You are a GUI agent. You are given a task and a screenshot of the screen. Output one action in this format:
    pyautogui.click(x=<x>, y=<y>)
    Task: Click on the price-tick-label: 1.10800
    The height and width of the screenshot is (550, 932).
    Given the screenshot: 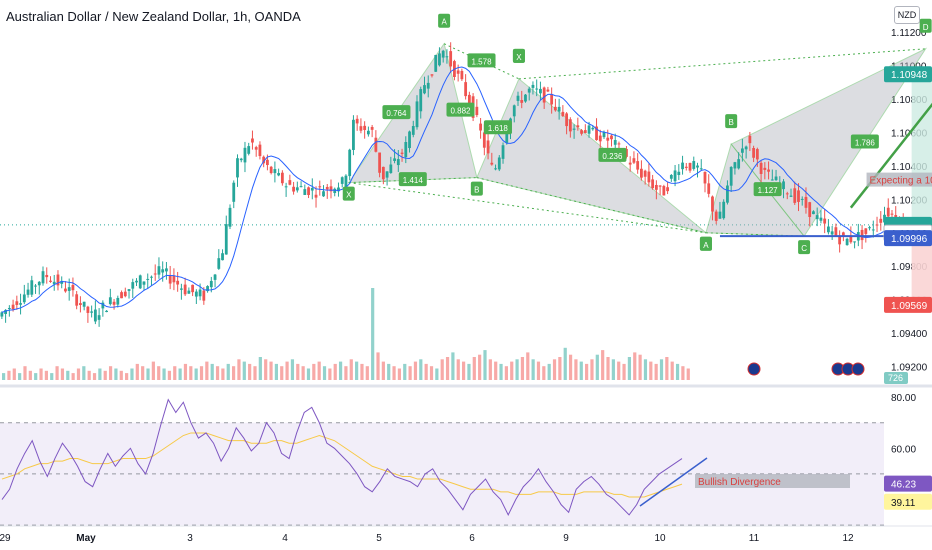 What is the action you would take?
    pyautogui.click(x=909, y=100)
    